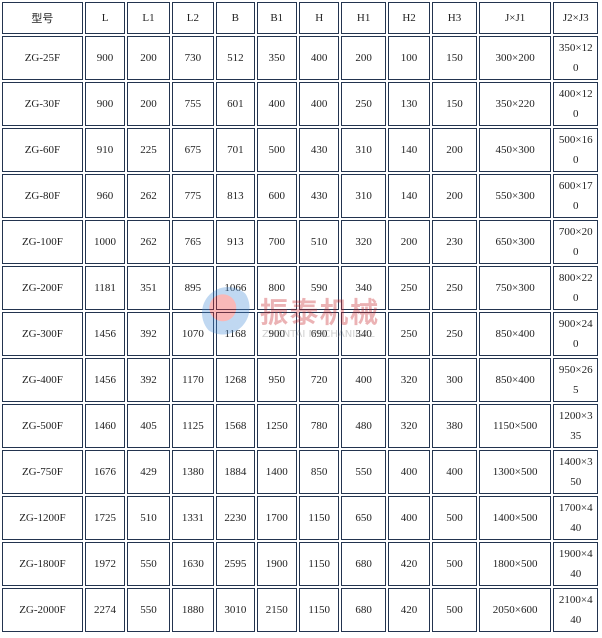 This screenshot has width=602, height=638. What do you see at coordinates (319, 518) in the screenshot?
I see `table-cell: 1150` at bounding box center [319, 518].